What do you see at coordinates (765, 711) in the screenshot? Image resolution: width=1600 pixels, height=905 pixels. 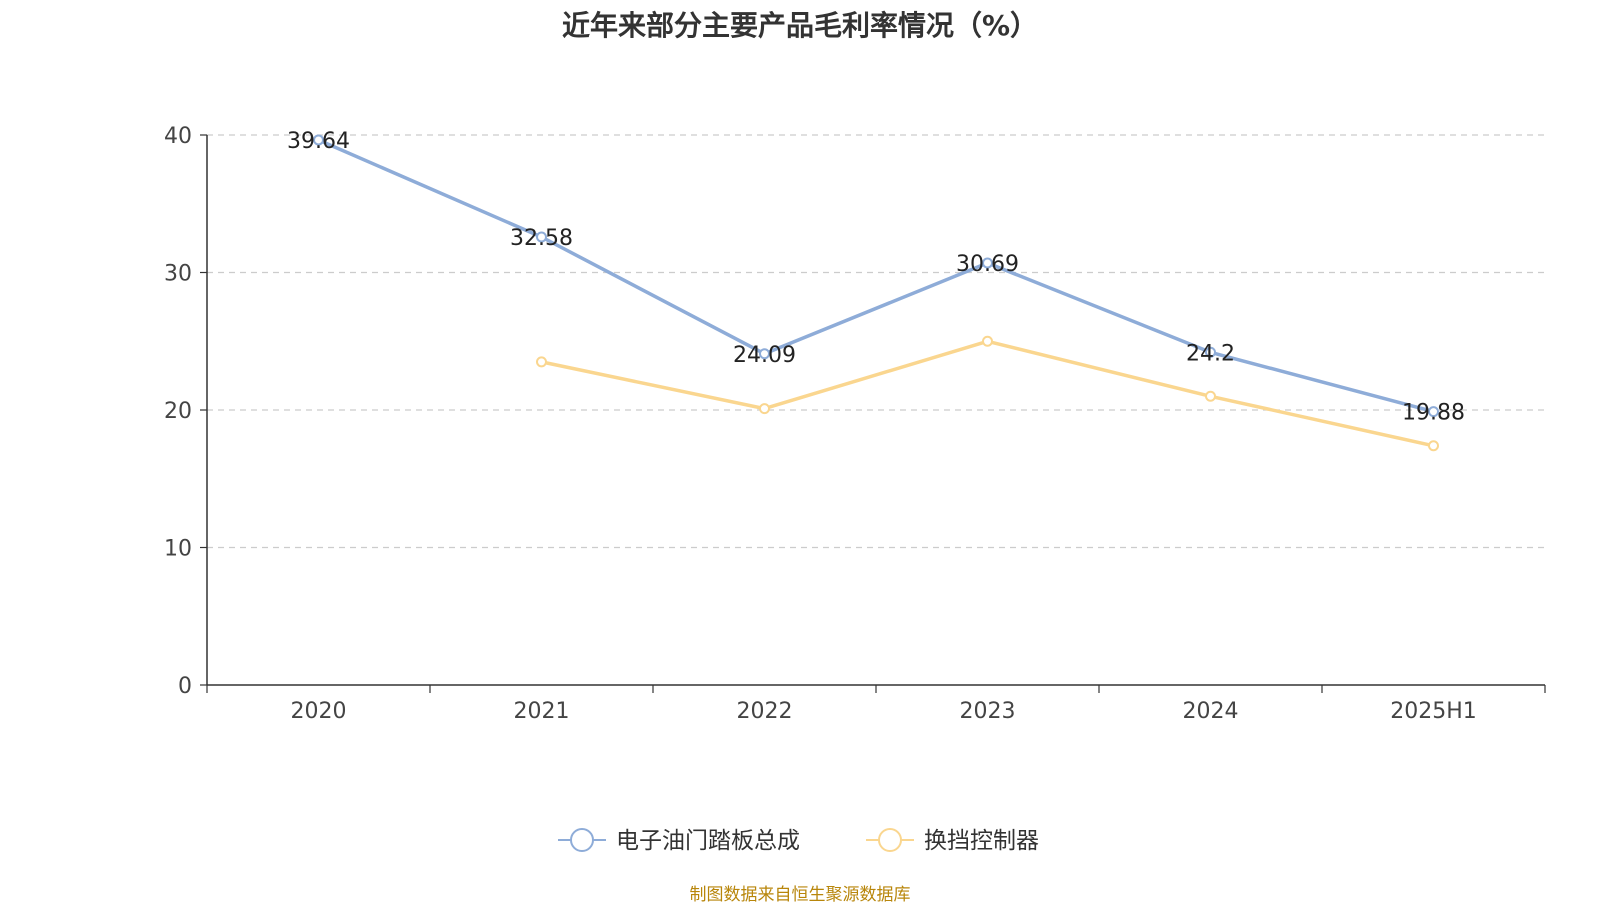 I see `x-tick-label: 2022` at bounding box center [765, 711].